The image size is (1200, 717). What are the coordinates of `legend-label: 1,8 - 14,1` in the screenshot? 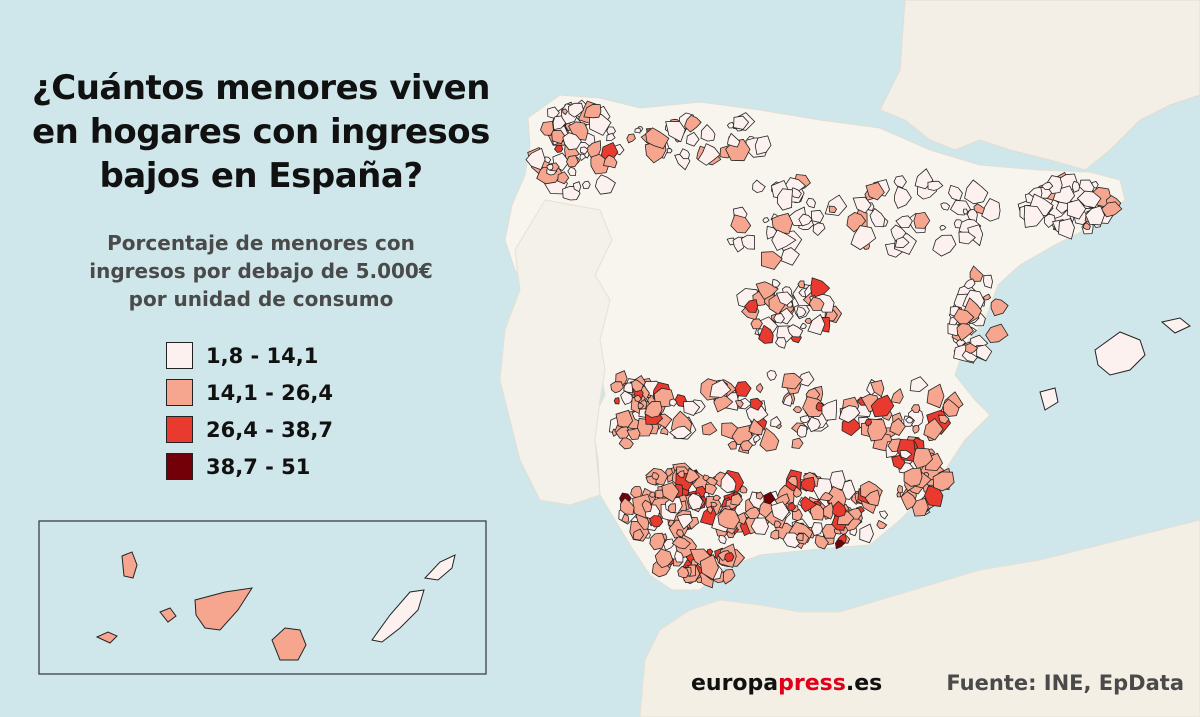 It's located at (262, 355).